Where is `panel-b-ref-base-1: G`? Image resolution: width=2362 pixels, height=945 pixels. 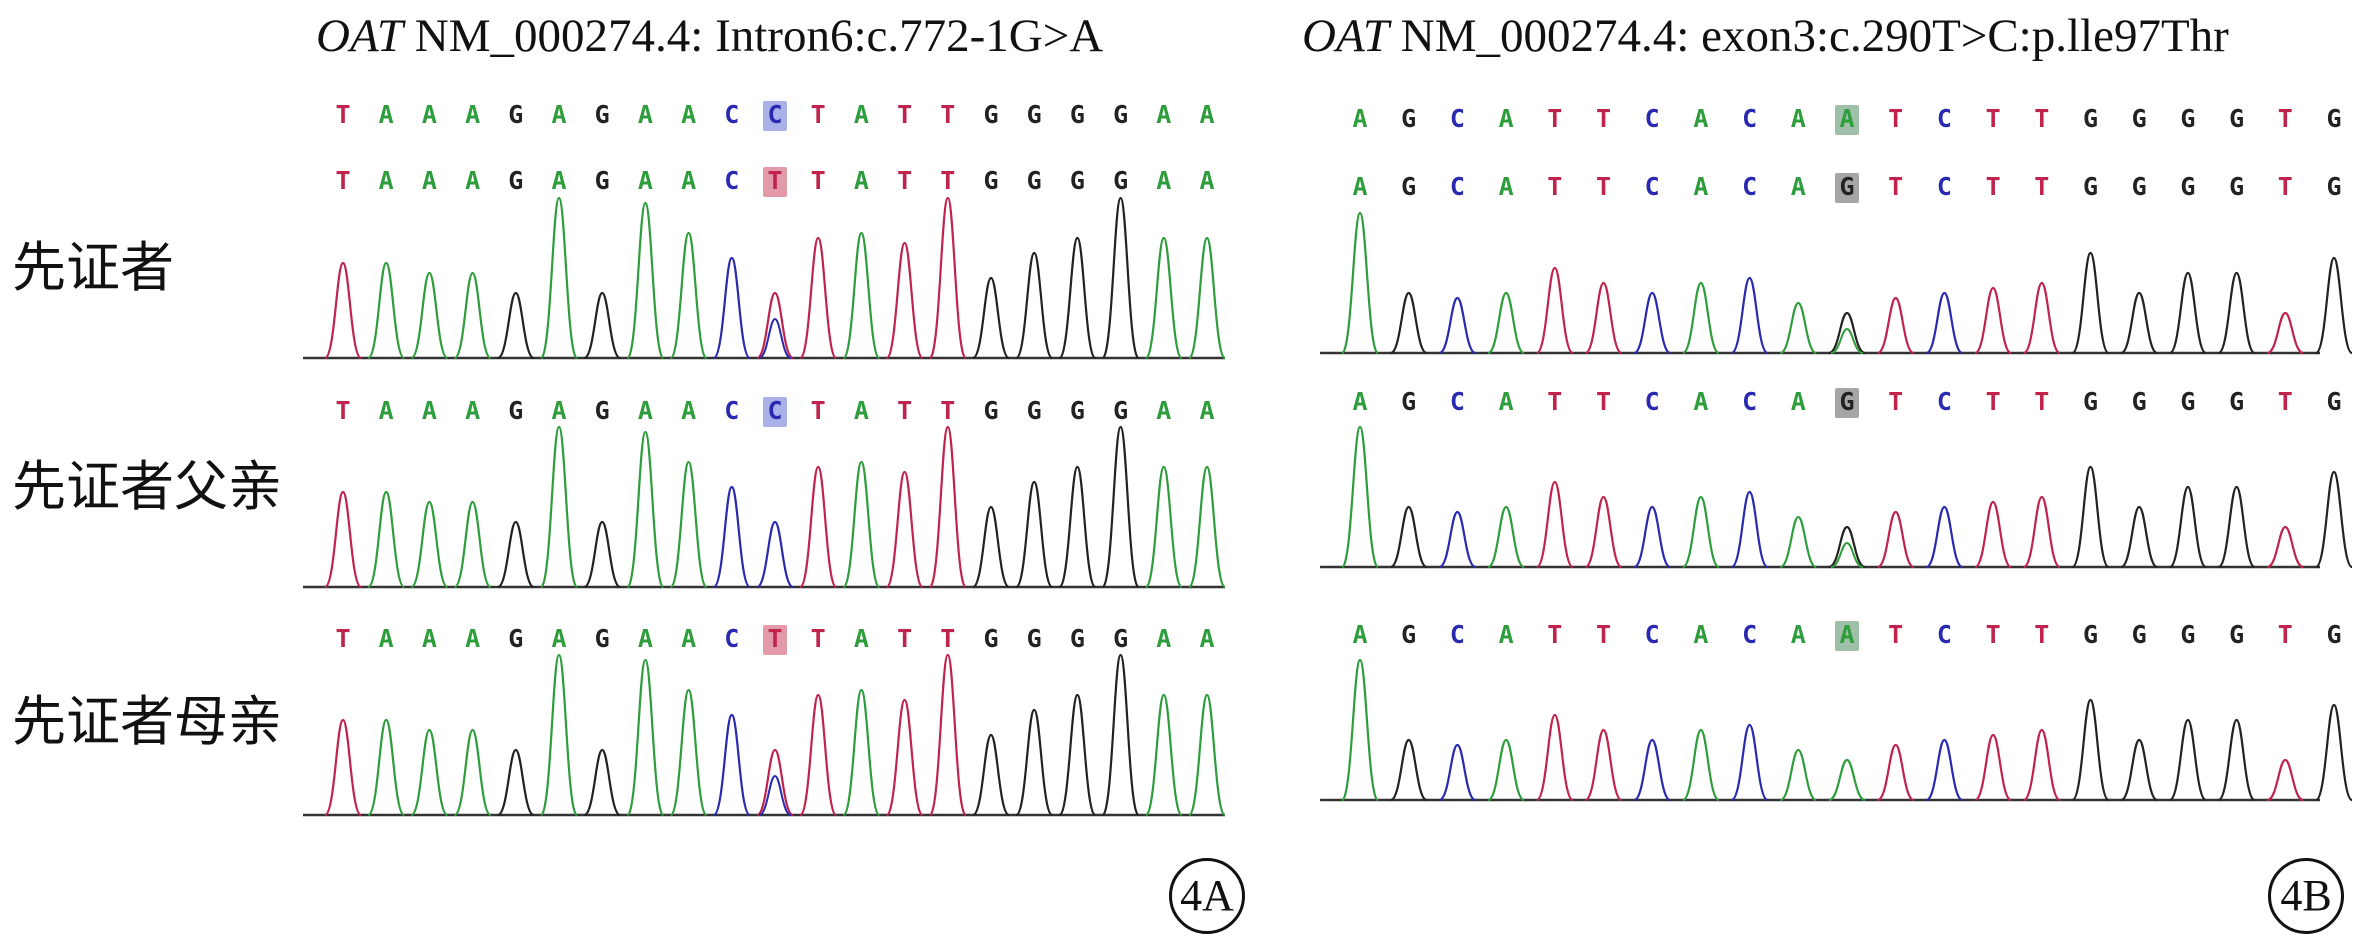 panel-b-ref-base-1: G is located at coordinates (1408, 118).